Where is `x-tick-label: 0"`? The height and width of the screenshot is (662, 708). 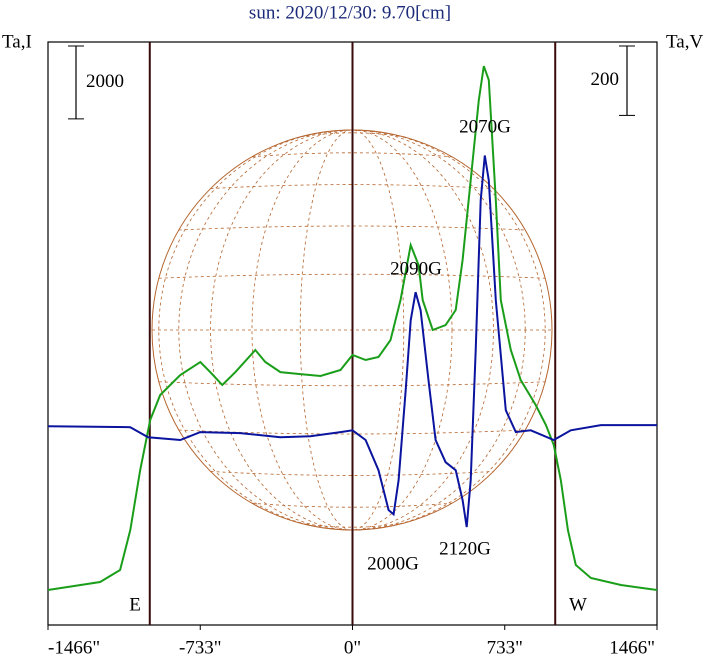 x-tick-label: 0" is located at coordinates (352, 647).